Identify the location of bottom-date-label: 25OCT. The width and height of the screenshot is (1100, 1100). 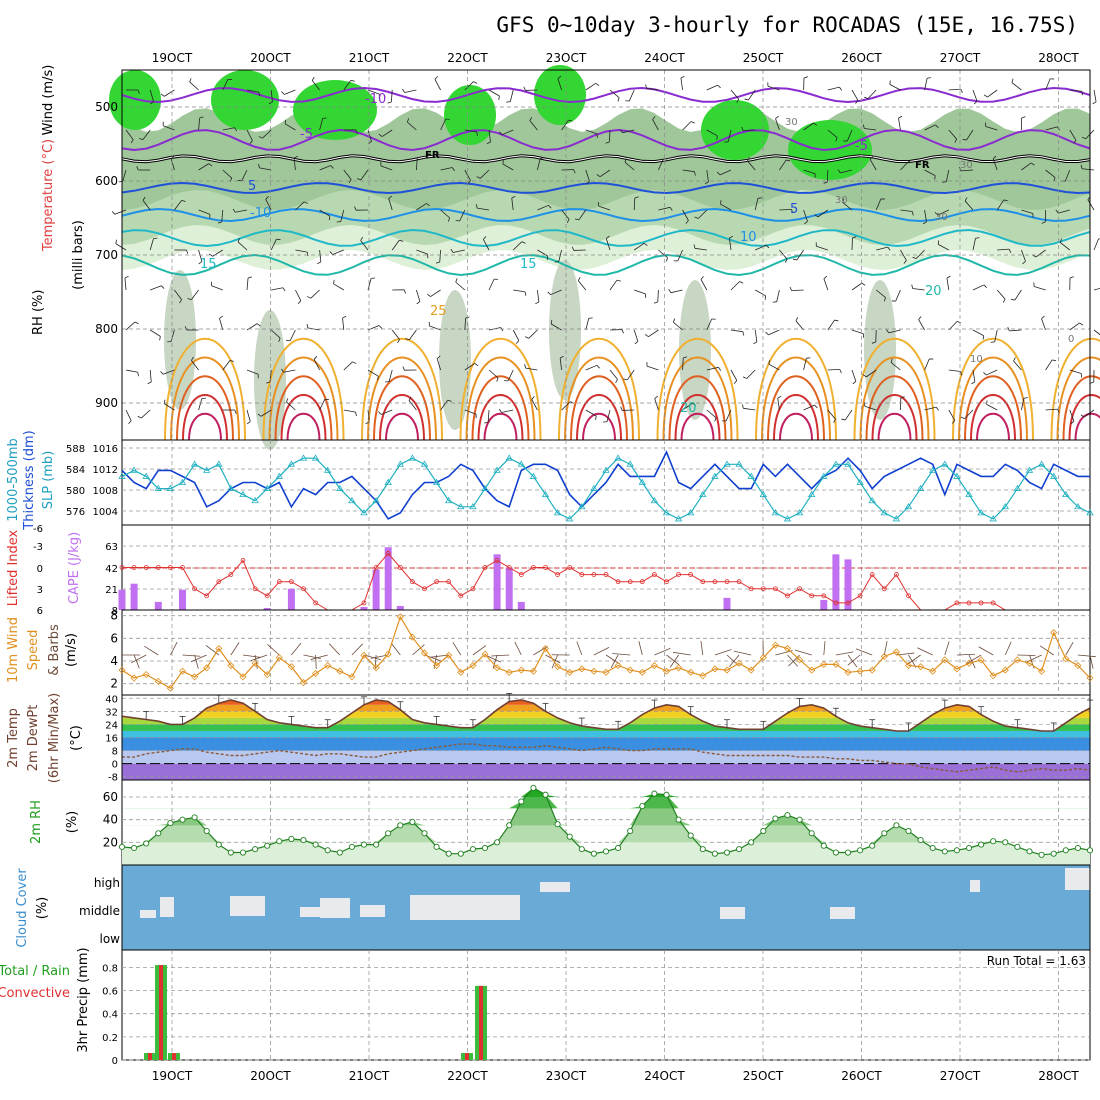
(763, 1076).